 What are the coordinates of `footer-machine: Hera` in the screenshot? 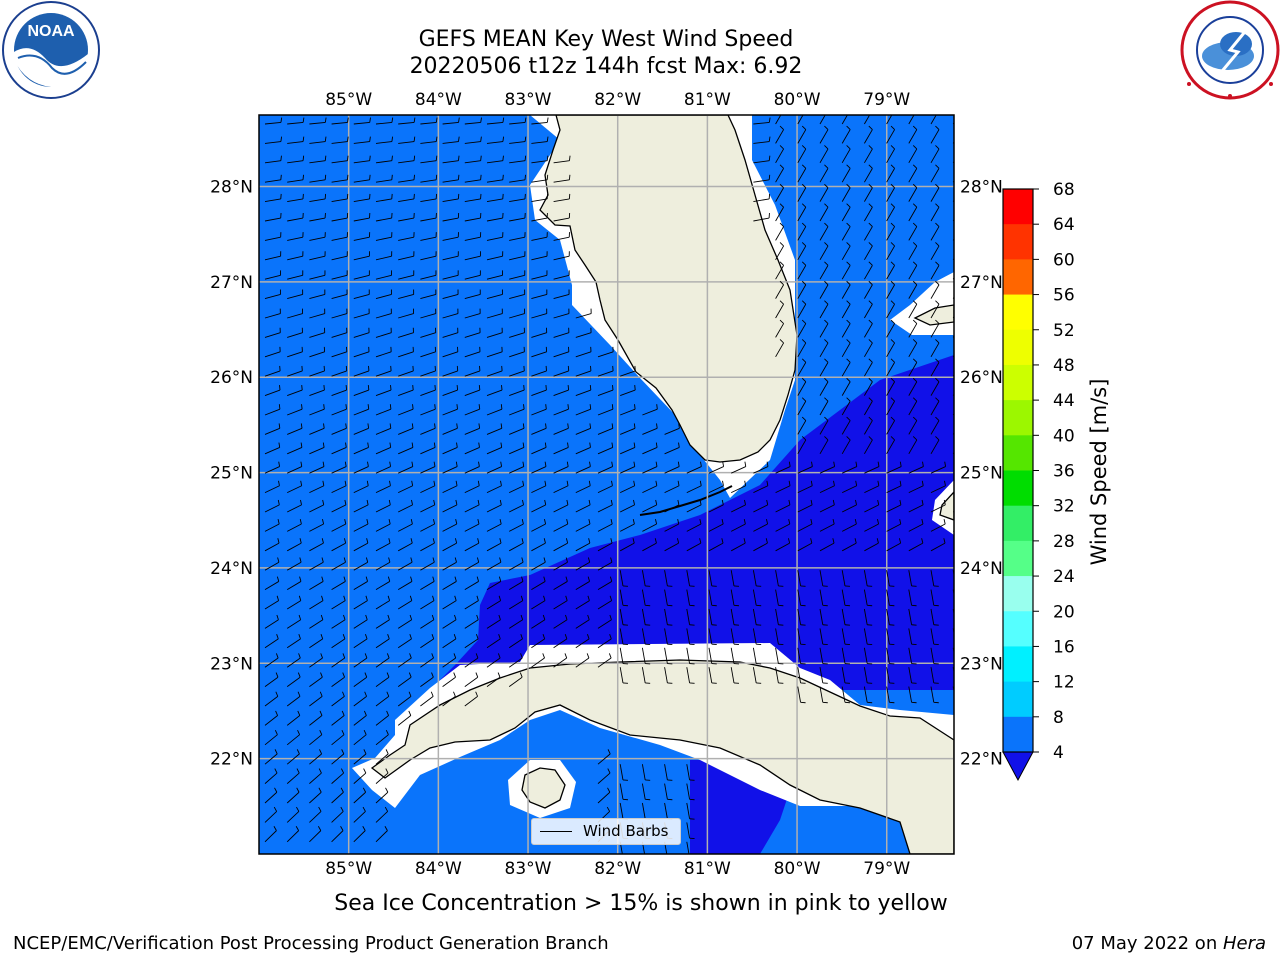 It's located at (1244, 943).